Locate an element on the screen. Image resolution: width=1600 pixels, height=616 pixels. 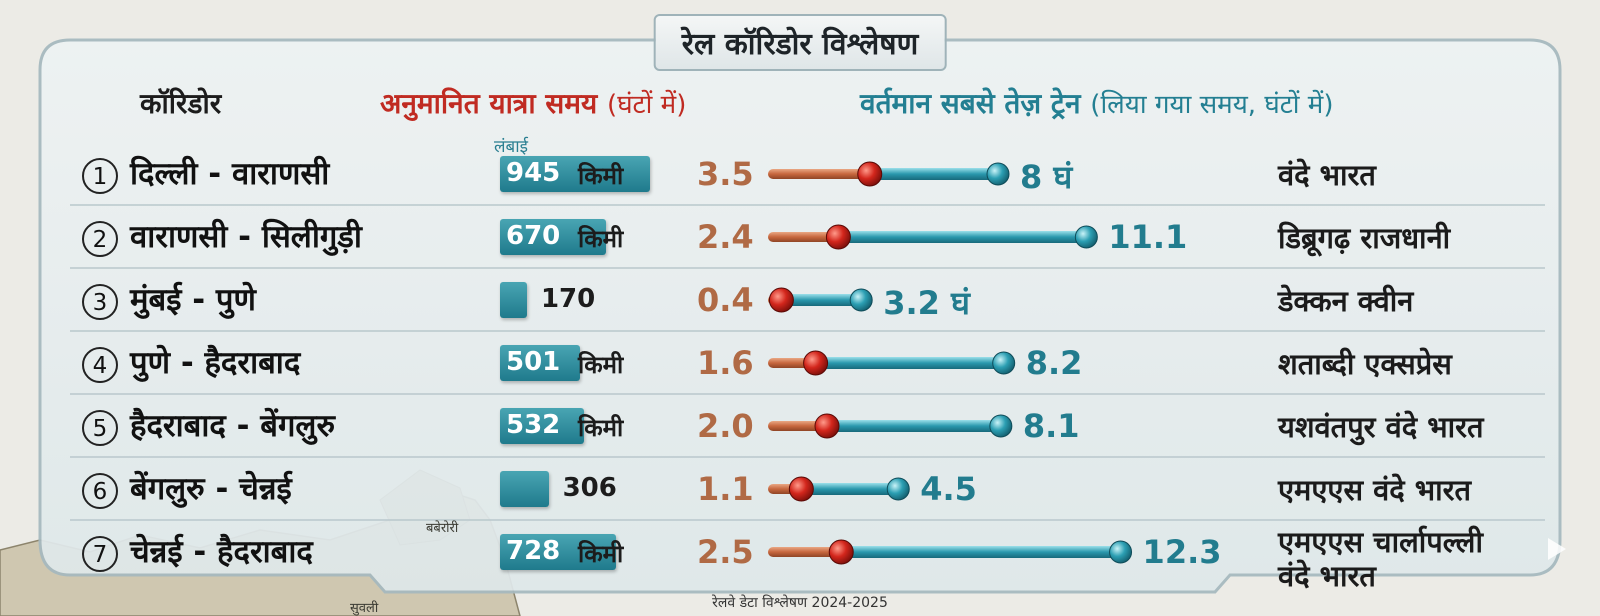
header-estimated: अनुमानित यात्रा समय (घंटों में) is located at coordinates (533, 103).